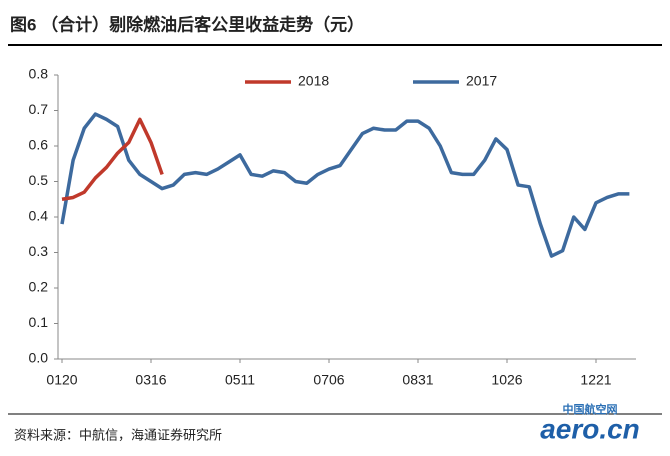 Image resolution: width=670 pixels, height=456 pixels. Describe the element at coordinates (590, 428) in the screenshot. I see `watermark: aero.cn` at that location.